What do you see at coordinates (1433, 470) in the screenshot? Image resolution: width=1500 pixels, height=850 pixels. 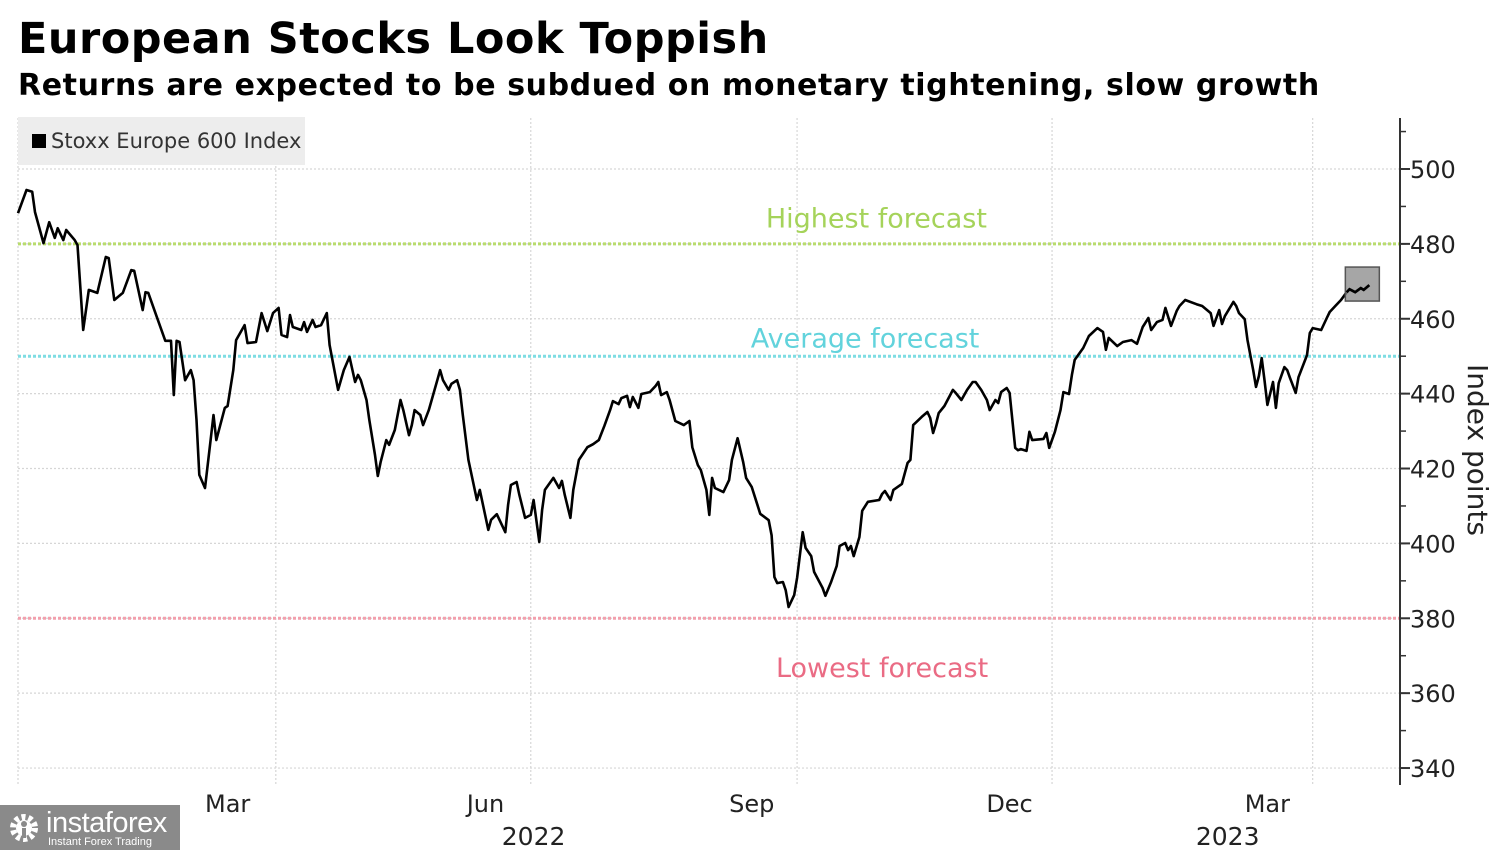 I see `y-tick-label: 420` at bounding box center [1433, 470].